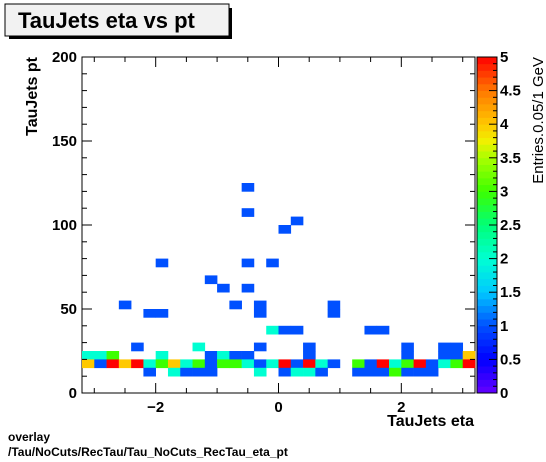  What do you see at coordinates (498, 225) in the screenshot?
I see `color-palette: 0 0.5 1 1.5 2 2.5 3 3.5 4 4.5 5` at bounding box center [498, 225].